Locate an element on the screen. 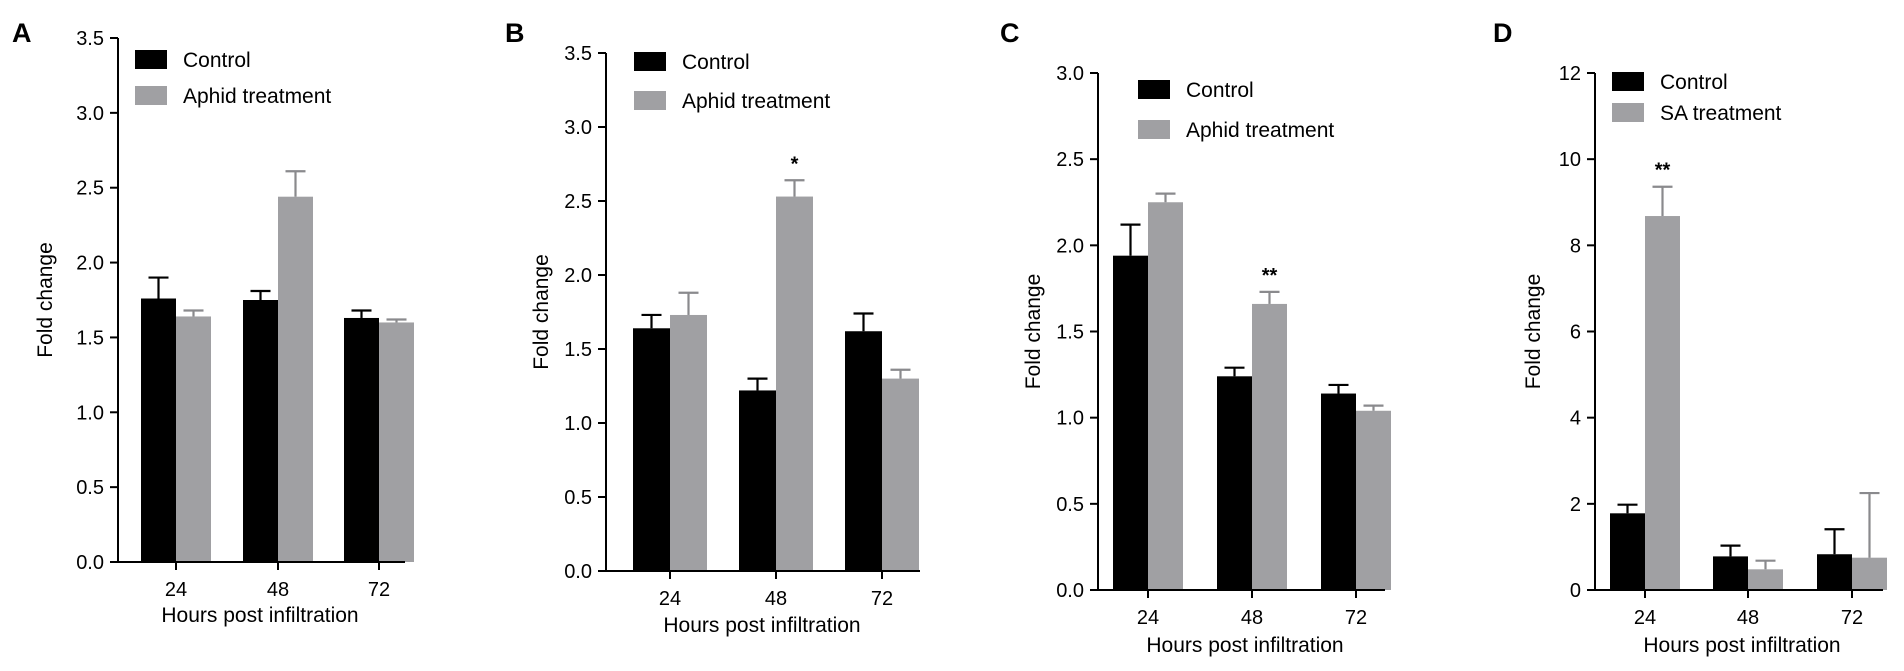  y-tick-label: 4 is located at coordinates (1575, 419).